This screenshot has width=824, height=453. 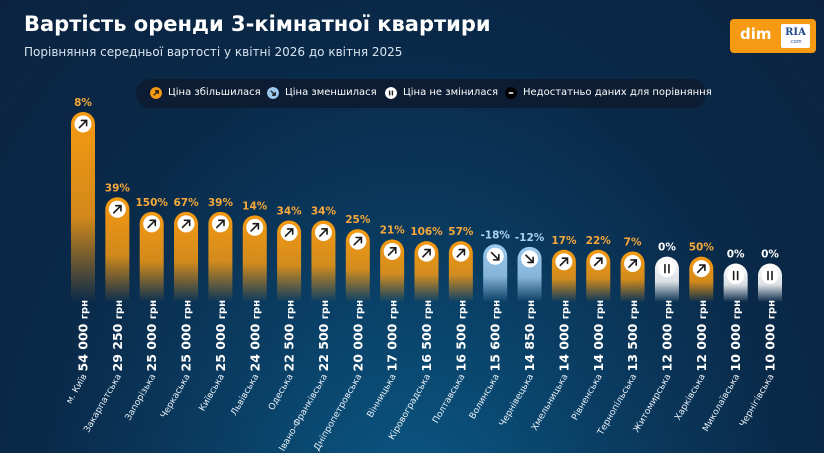 I want to click on chart-title: Вартість оренди 3-кімнатної квартири, so click(x=257, y=24).